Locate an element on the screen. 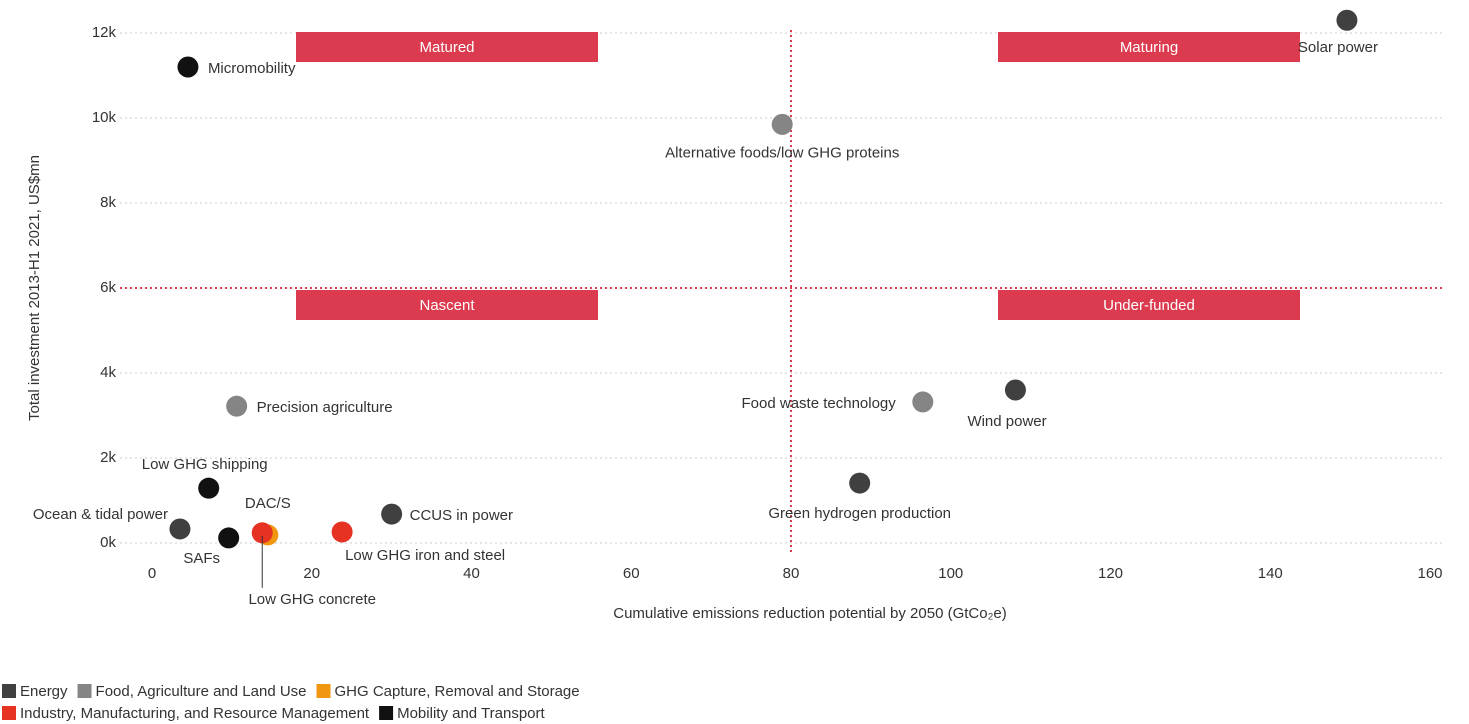 This screenshot has height=724, width=1469. quadrant-label: Under-funded is located at coordinates (1149, 305).